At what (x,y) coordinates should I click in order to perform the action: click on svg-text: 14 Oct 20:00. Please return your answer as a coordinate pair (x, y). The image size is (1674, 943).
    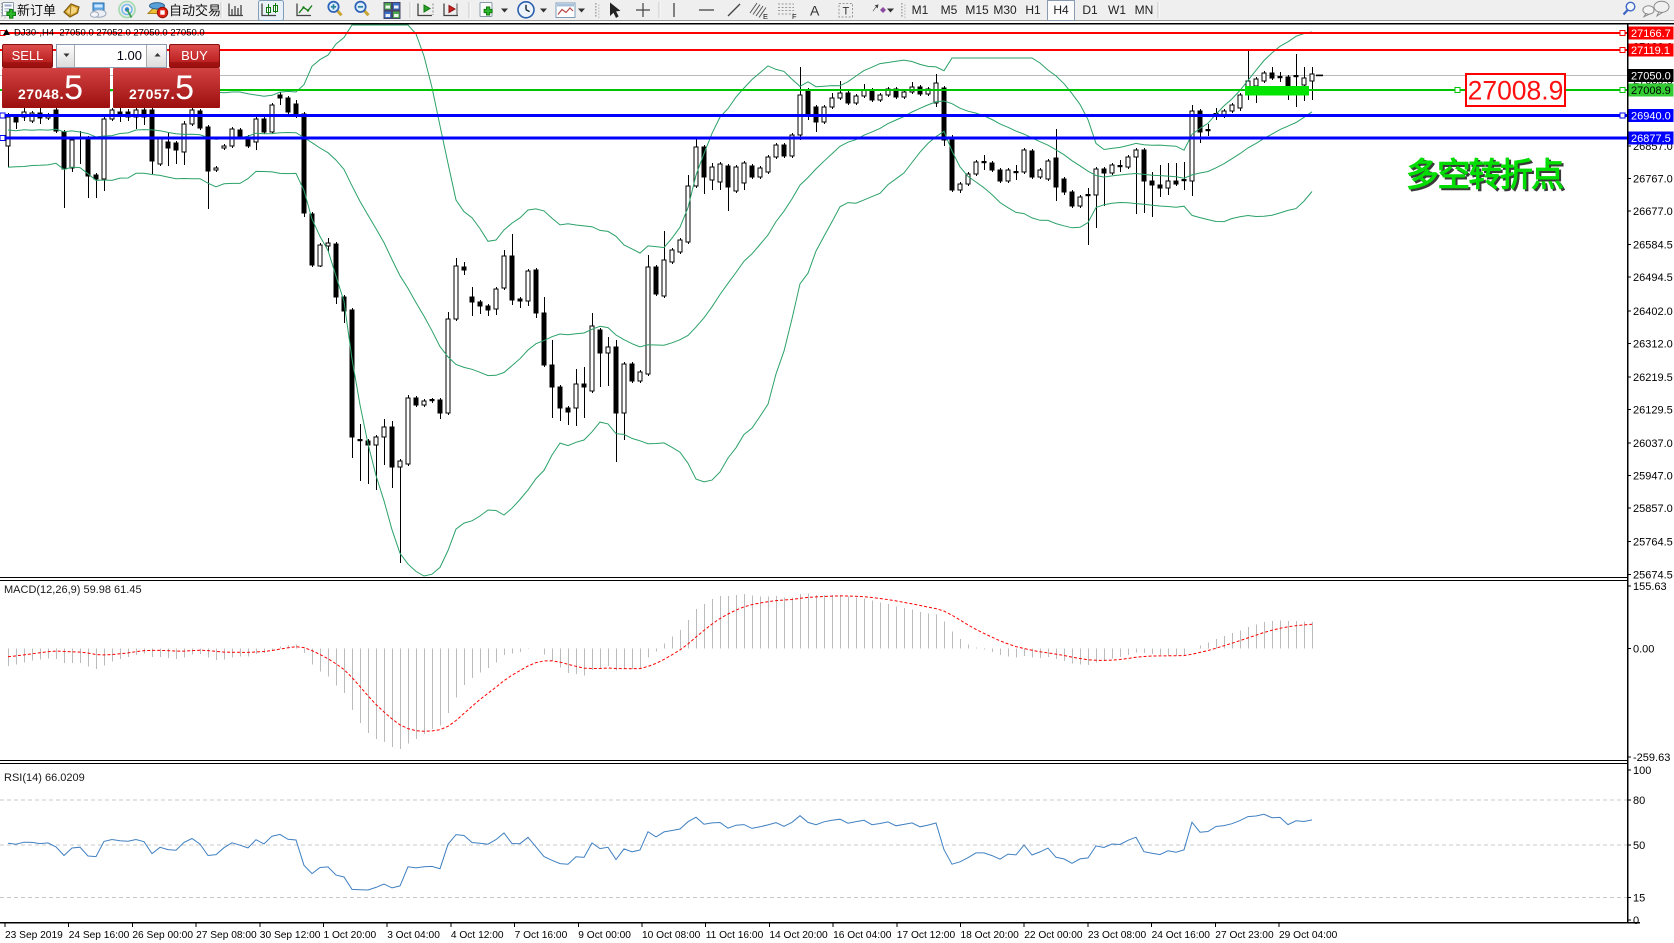
    Looking at the image, I should click on (798, 935).